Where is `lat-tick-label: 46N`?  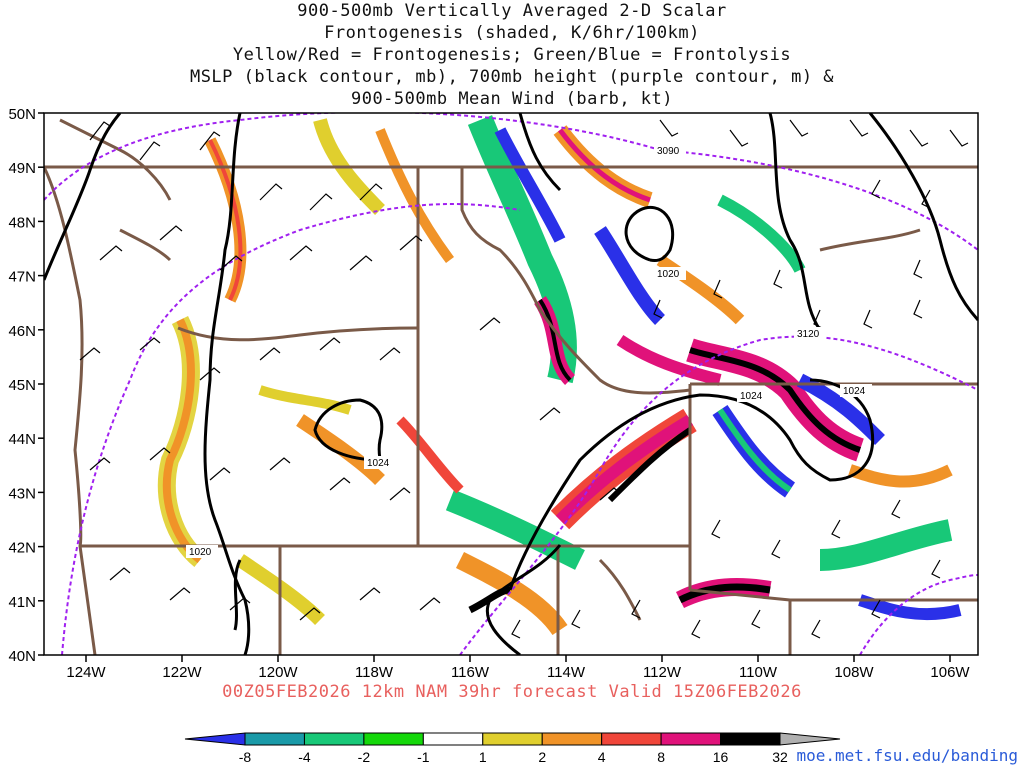 lat-tick-label: 46N is located at coordinates (22, 331).